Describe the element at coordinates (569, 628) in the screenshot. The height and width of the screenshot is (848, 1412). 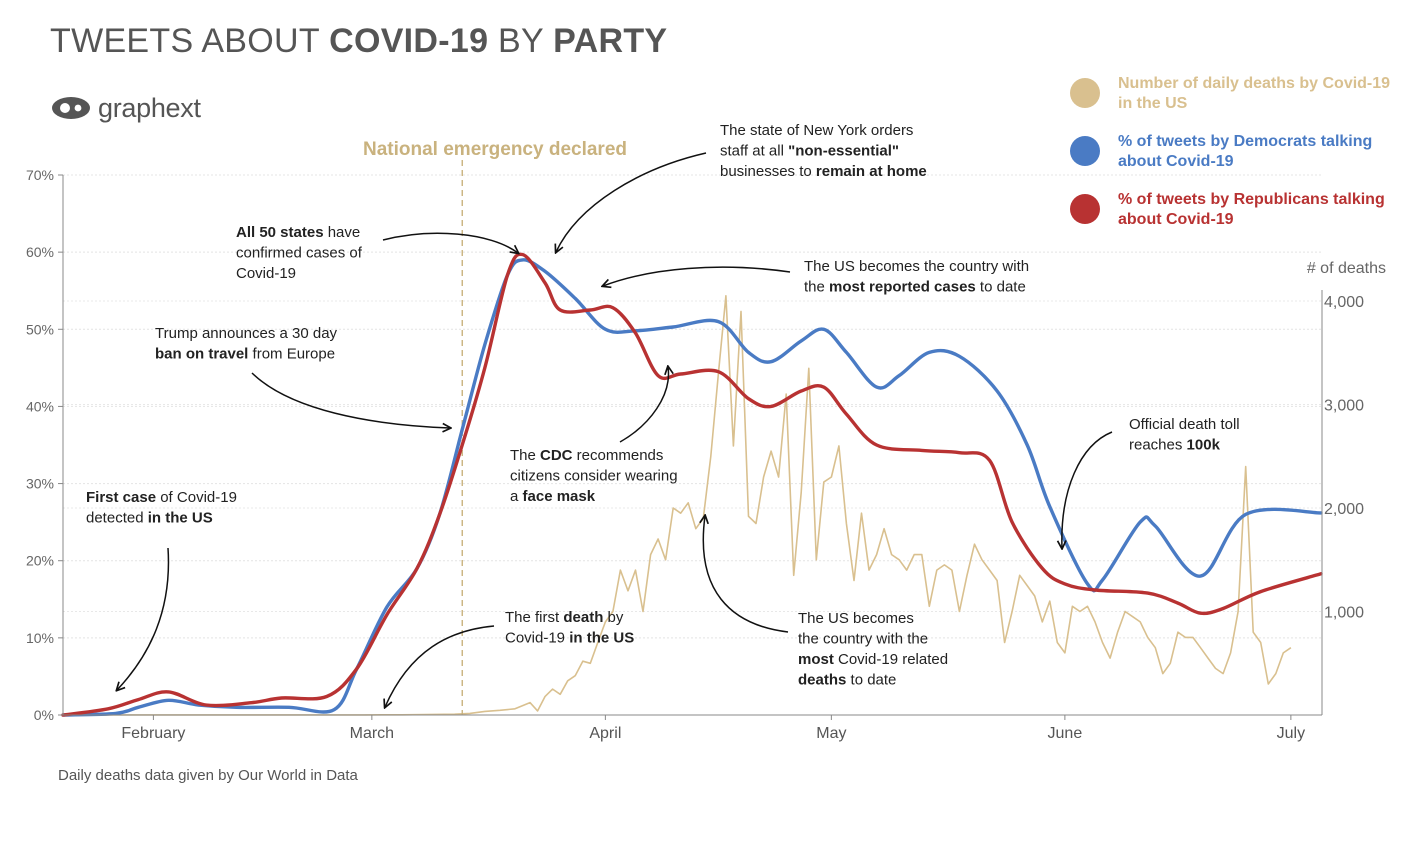
I see `annotation-a7: The first death by Covid-19 in the US` at that location.